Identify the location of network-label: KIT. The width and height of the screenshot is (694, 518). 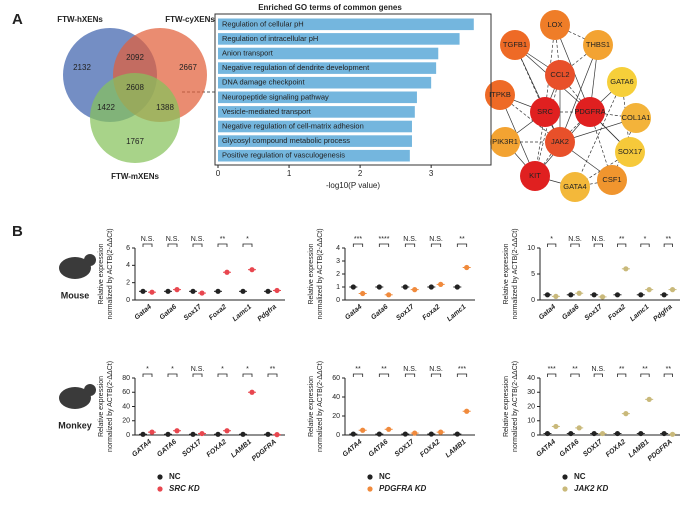
(535, 175).